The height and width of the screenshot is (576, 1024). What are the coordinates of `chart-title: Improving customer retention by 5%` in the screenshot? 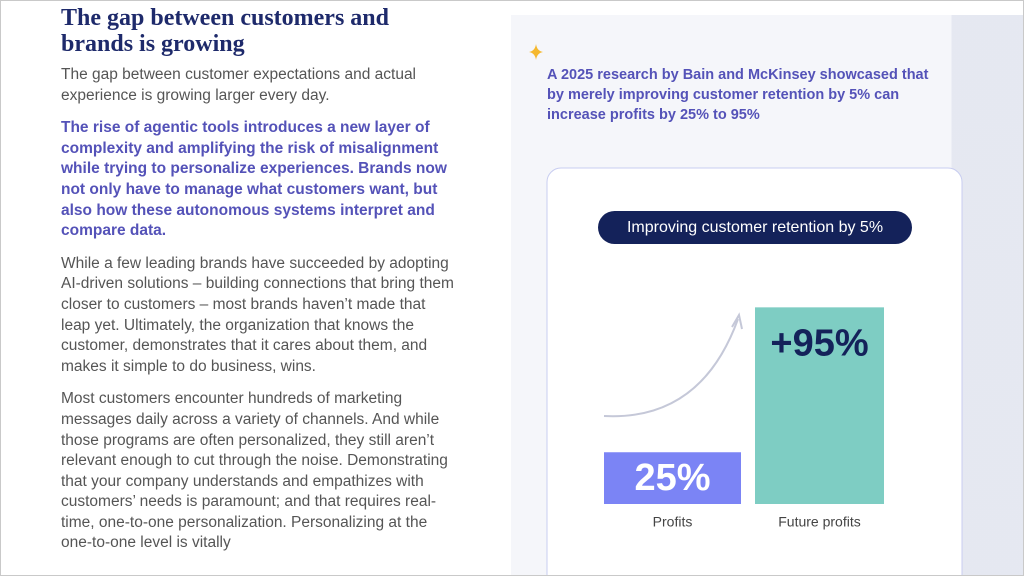 It's located at (755, 227).